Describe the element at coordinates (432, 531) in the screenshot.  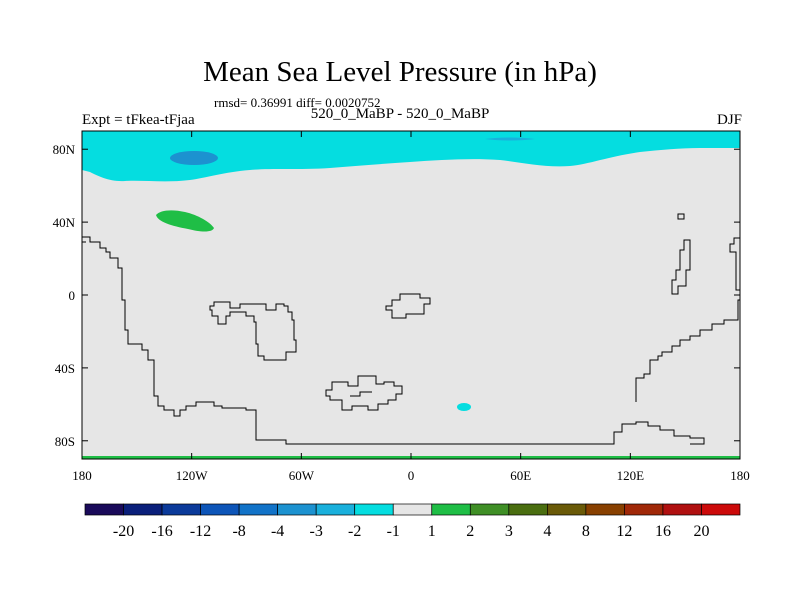
I see `colorbar-label: 1` at that location.